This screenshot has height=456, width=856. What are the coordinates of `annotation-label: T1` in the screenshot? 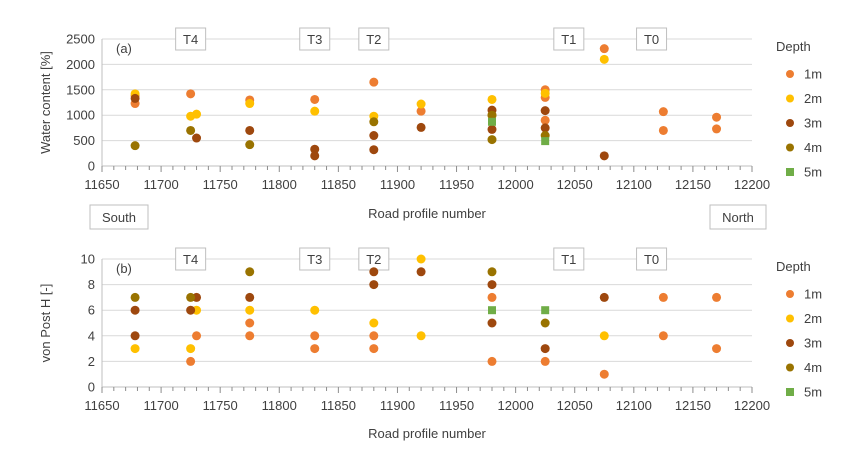 It's located at (568, 39).